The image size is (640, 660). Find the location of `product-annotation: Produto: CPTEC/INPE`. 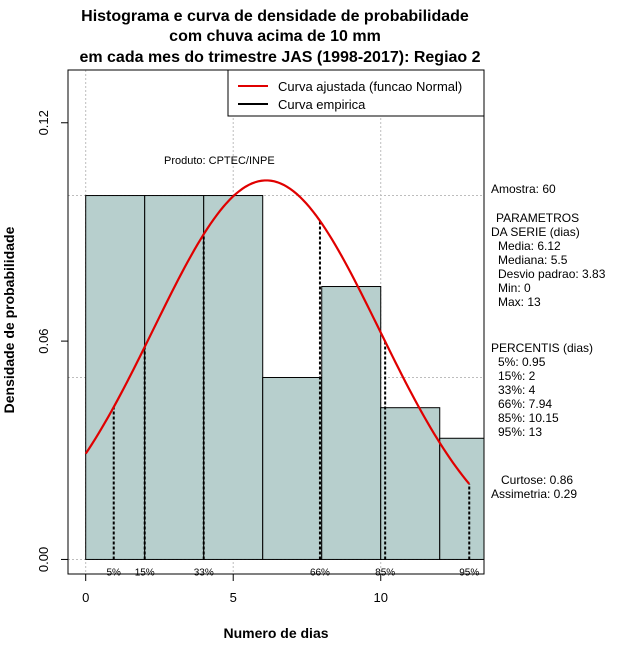

product-annotation: Produto: CPTEC/INPE is located at coordinates (219, 161).